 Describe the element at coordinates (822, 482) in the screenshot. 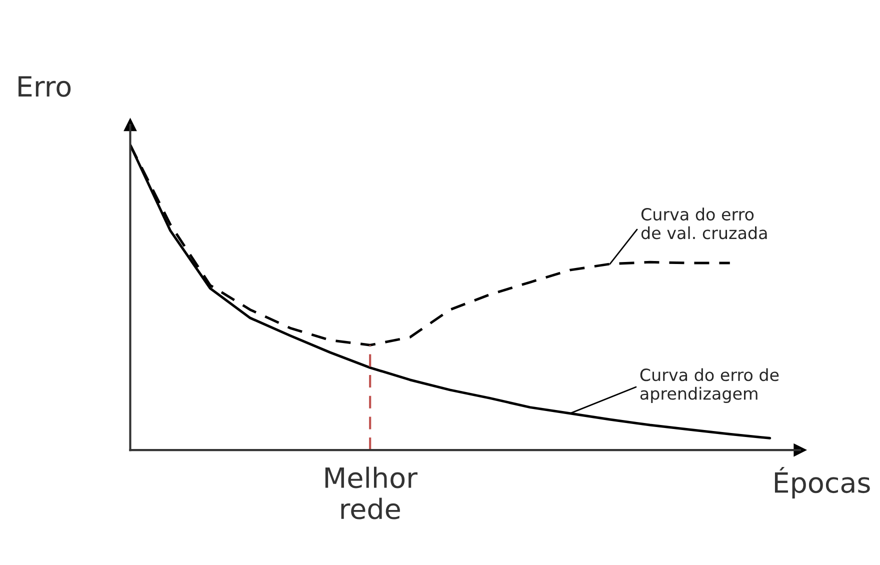

I see `x-axis-title: Épocas` at that location.